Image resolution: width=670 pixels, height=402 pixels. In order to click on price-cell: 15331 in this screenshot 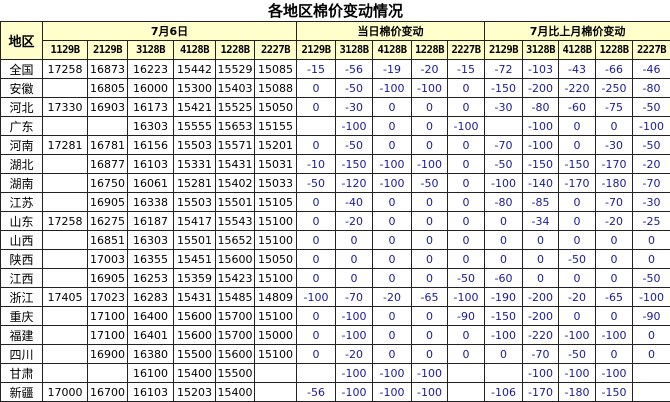, I will do `click(195, 164)`.